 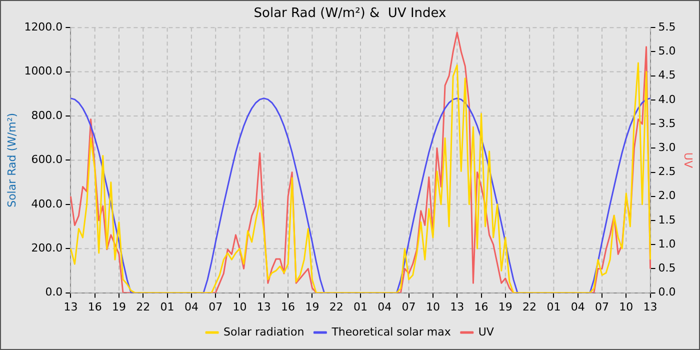 I want to click on y2-tick-label: 0.5, so click(x=667, y=268).